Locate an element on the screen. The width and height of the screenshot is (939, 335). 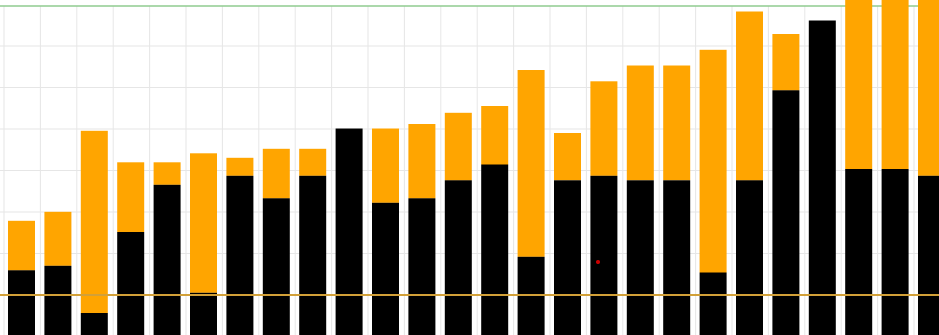
overlay is located at coordinates (469, 278).